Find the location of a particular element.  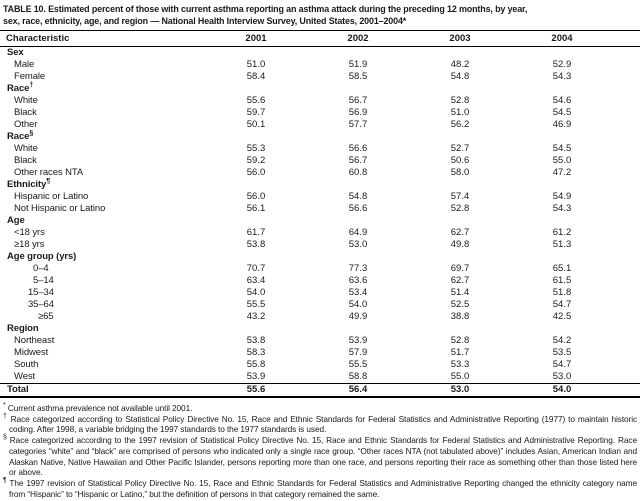

row-value: 56.6 is located at coordinates (358, 208).